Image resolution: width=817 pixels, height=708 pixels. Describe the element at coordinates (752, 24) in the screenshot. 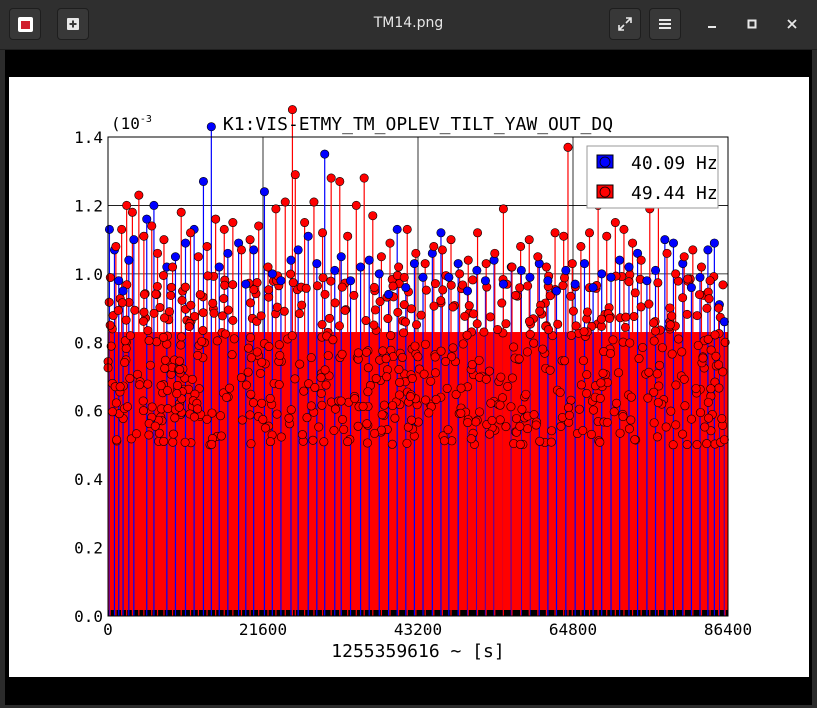

I see `maximize-button` at that location.